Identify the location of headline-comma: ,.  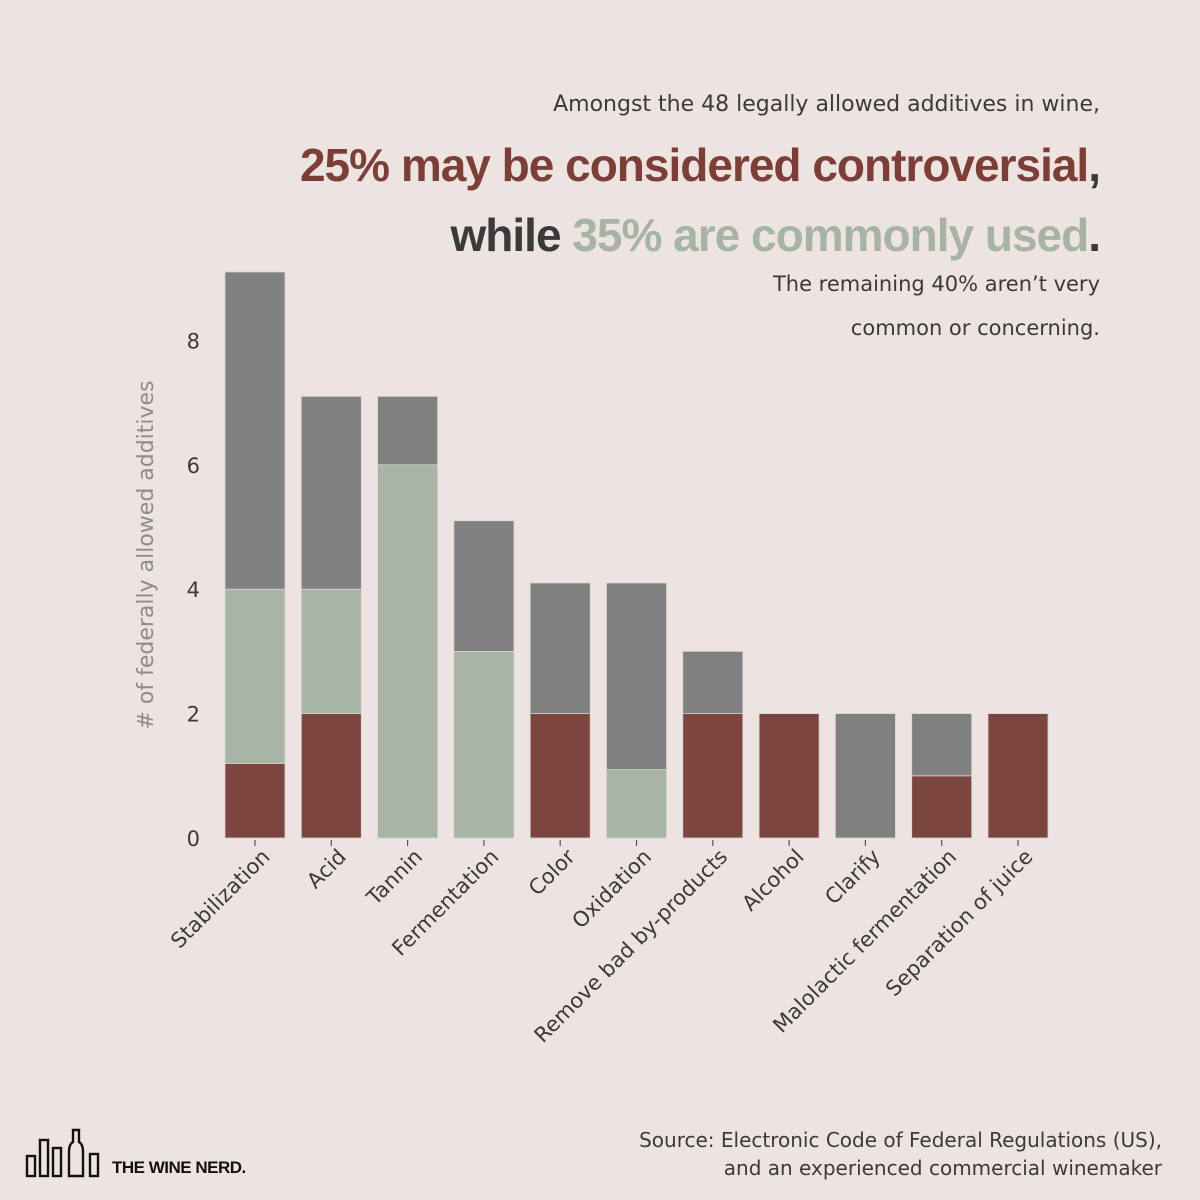
(1094, 165).